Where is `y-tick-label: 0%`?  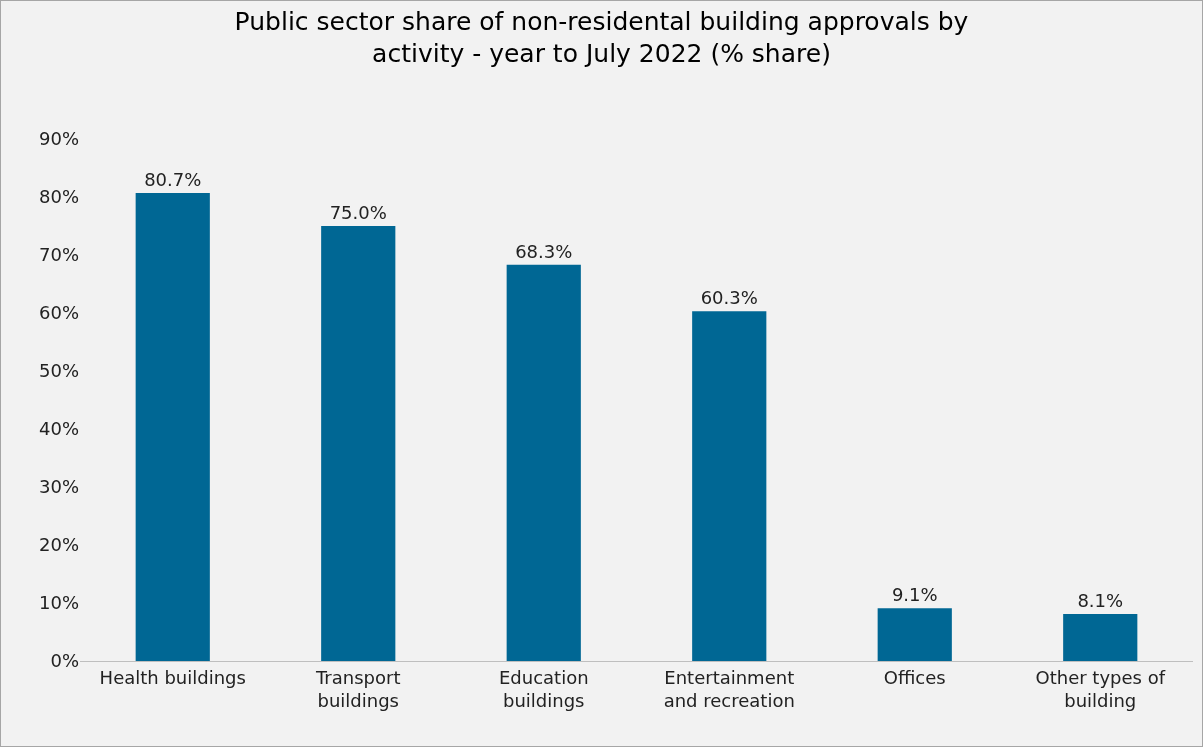 y-tick-label: 0% is located at coordinates (64, 661).